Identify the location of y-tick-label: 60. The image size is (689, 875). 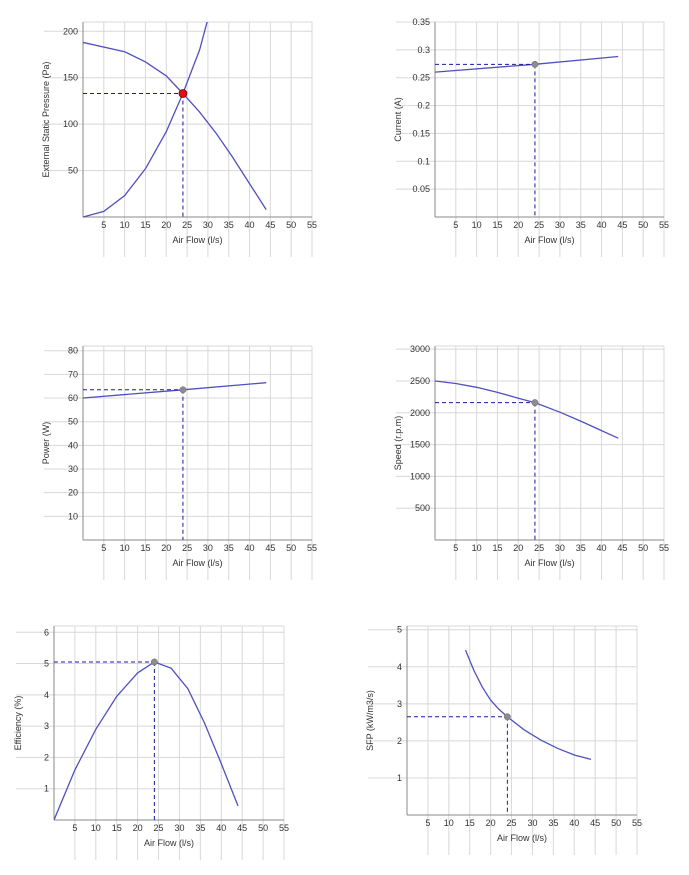
(73, 398).